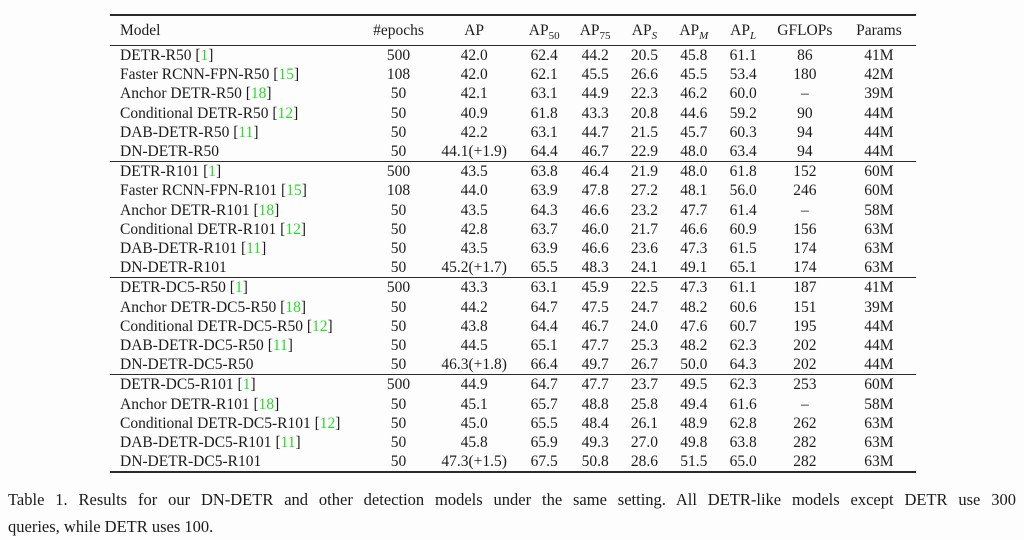 The width and height of the screenshot is (1024, 540). What do you see at coordinates (544, 171) in the screenshot?
I see `cell-ap50: 63.8` at bounding box center [544, 171].